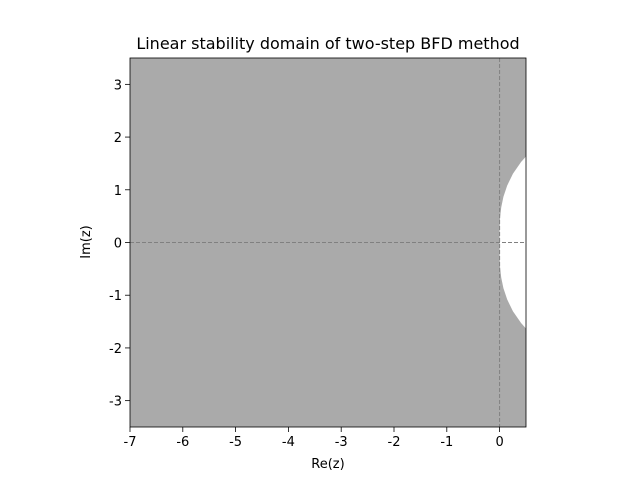 This screenshot has height=480, width=640. Describe the element at coordinates (118, 191) in the screenshot. I see `y-tick-label: 1` at that location.